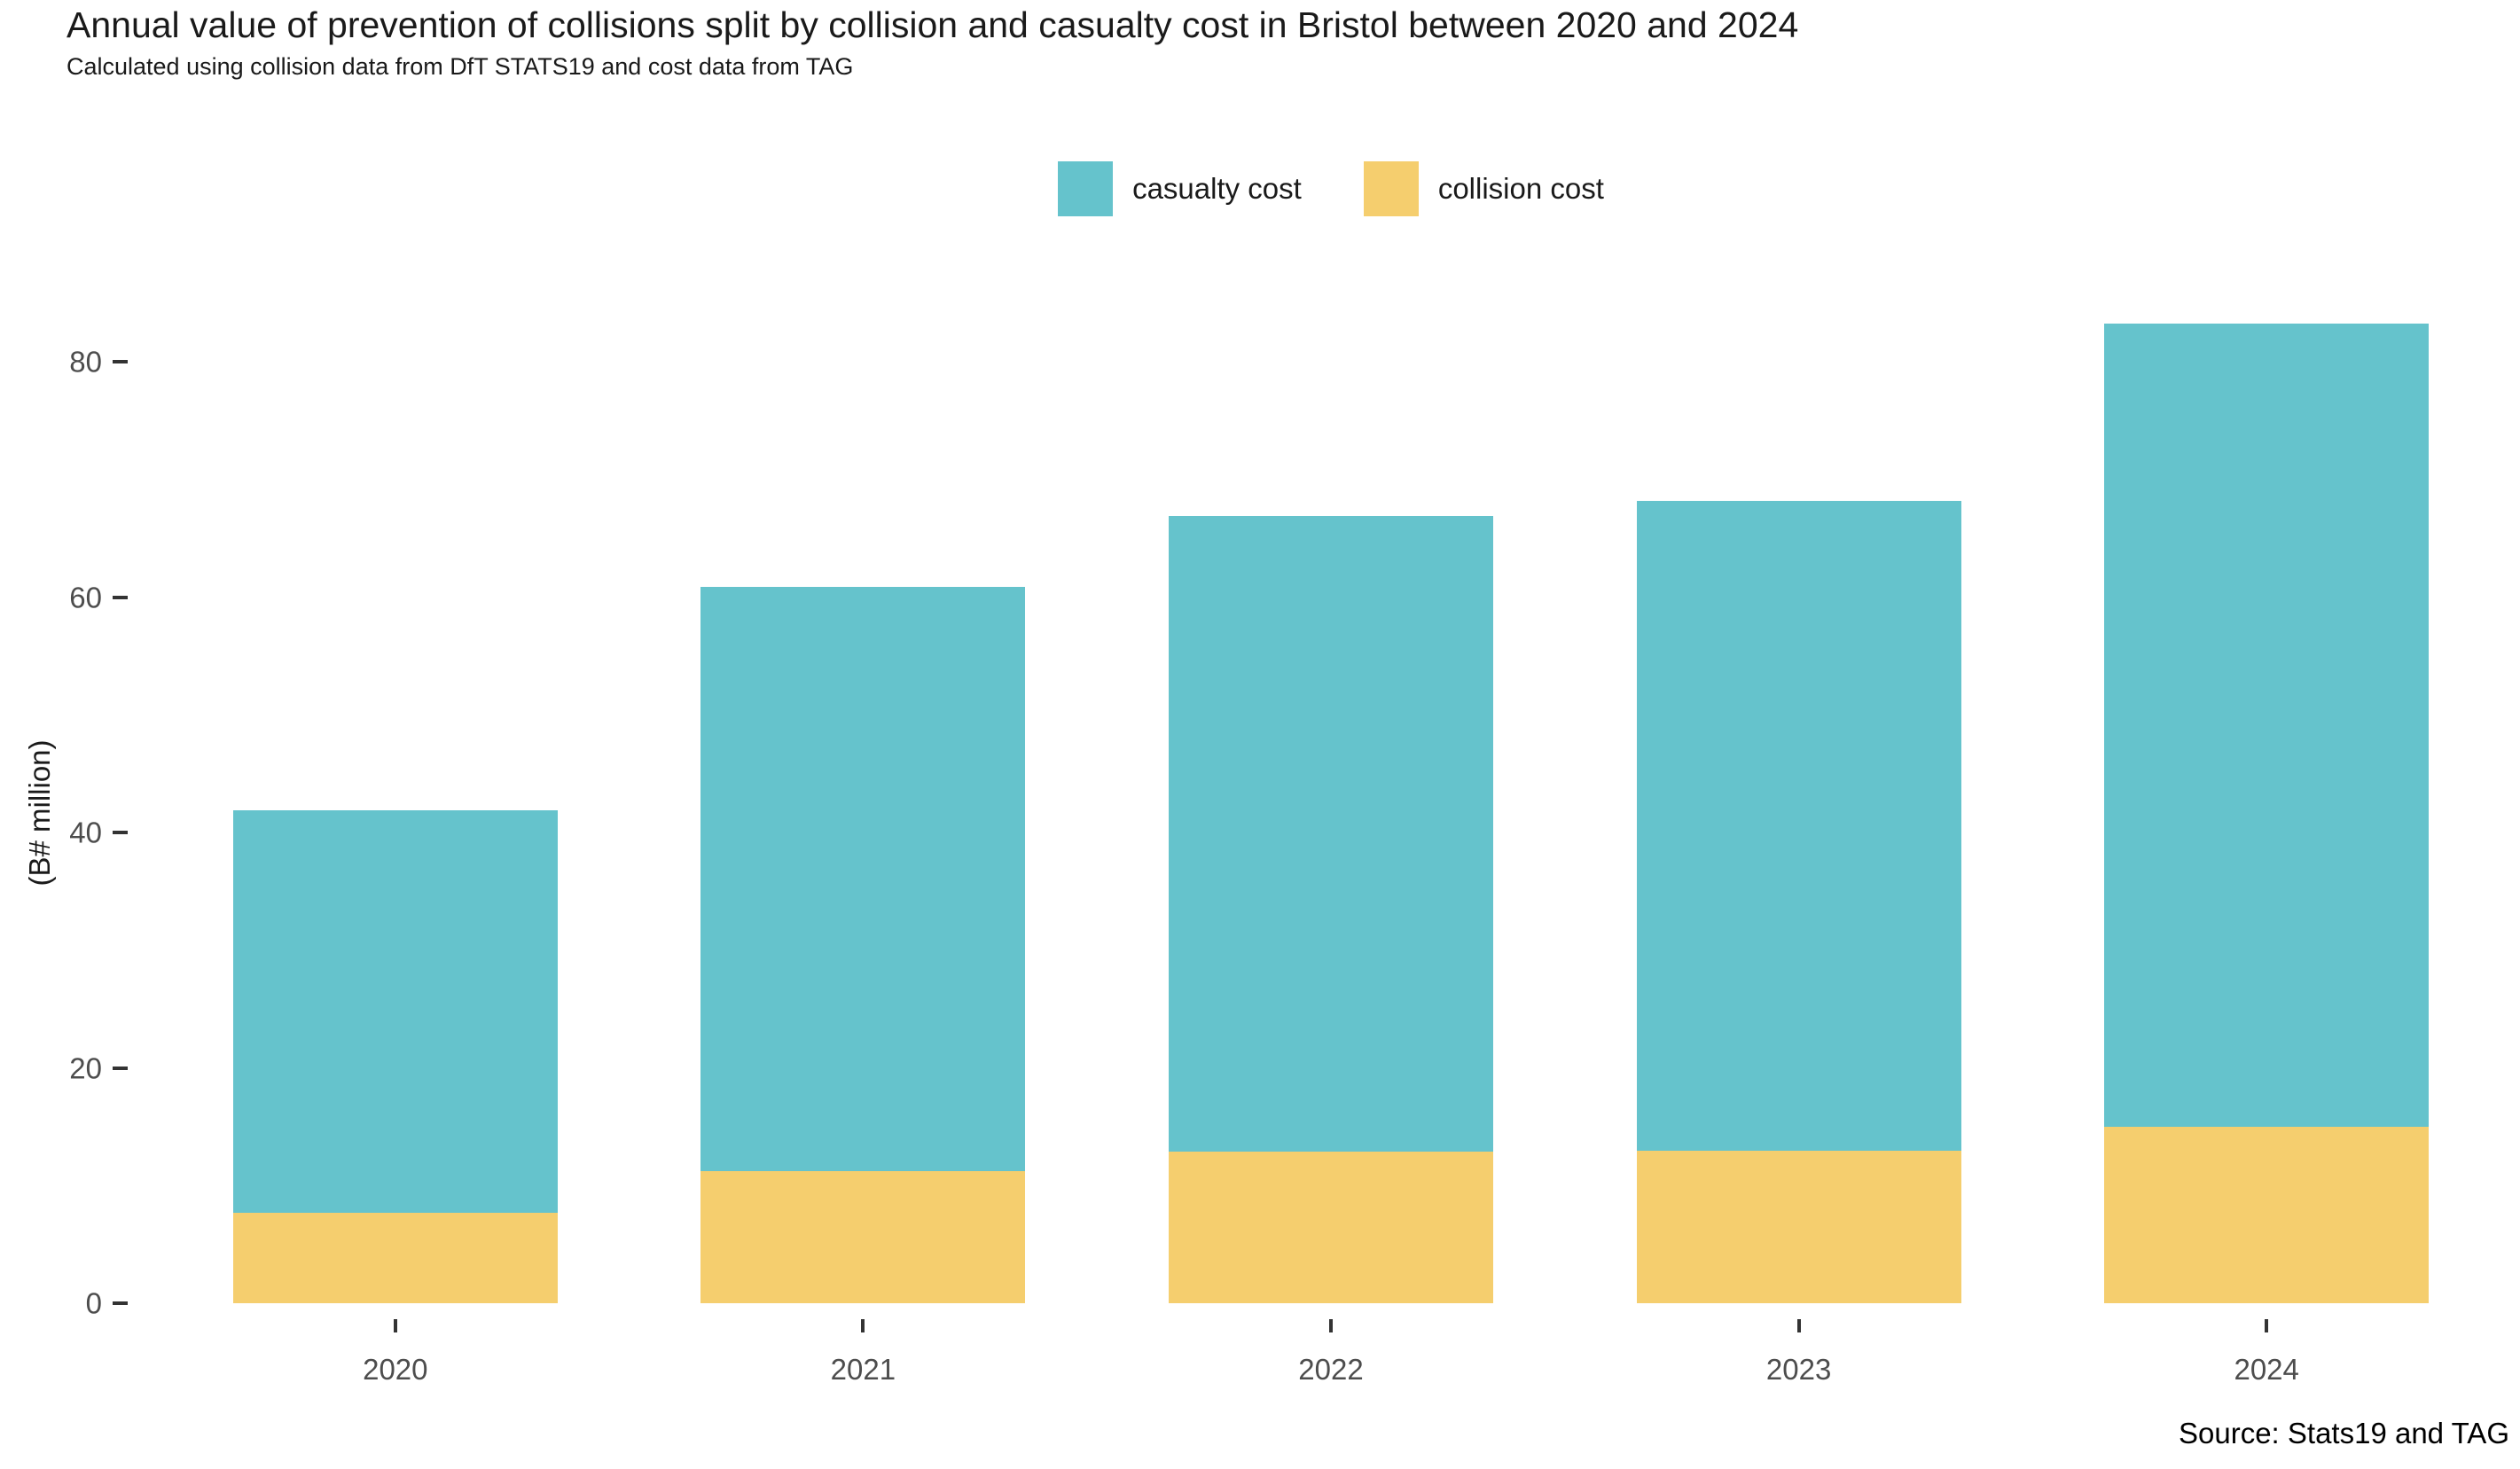  Describe the element at coordinates (1798, 826) in the screenshot. I see `bar-segment-casualty-cost-2023` at that location.